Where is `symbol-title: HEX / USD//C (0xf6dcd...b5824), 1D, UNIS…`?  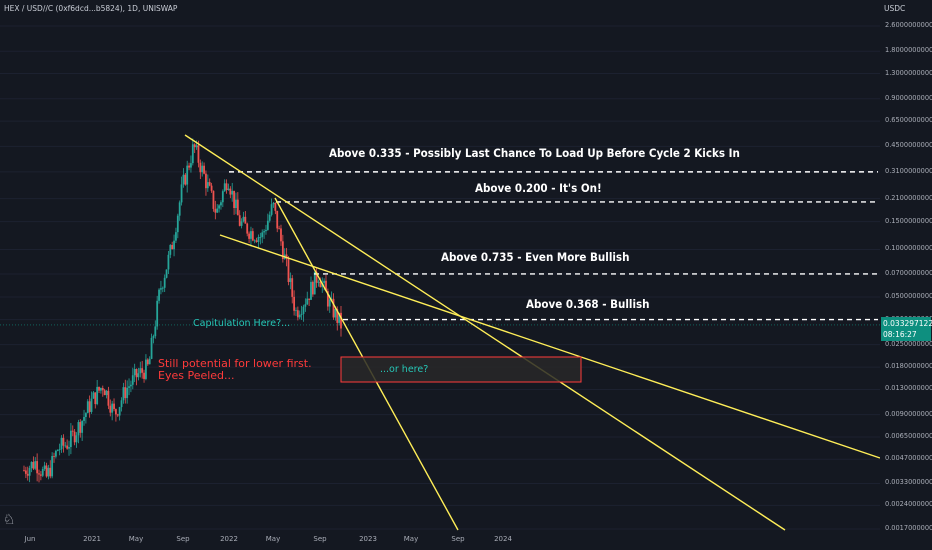 symbol-title: HEX / USD//C (0xf6dcd...b5824), 1D, UNIS… is located at coordinates (91, 8).